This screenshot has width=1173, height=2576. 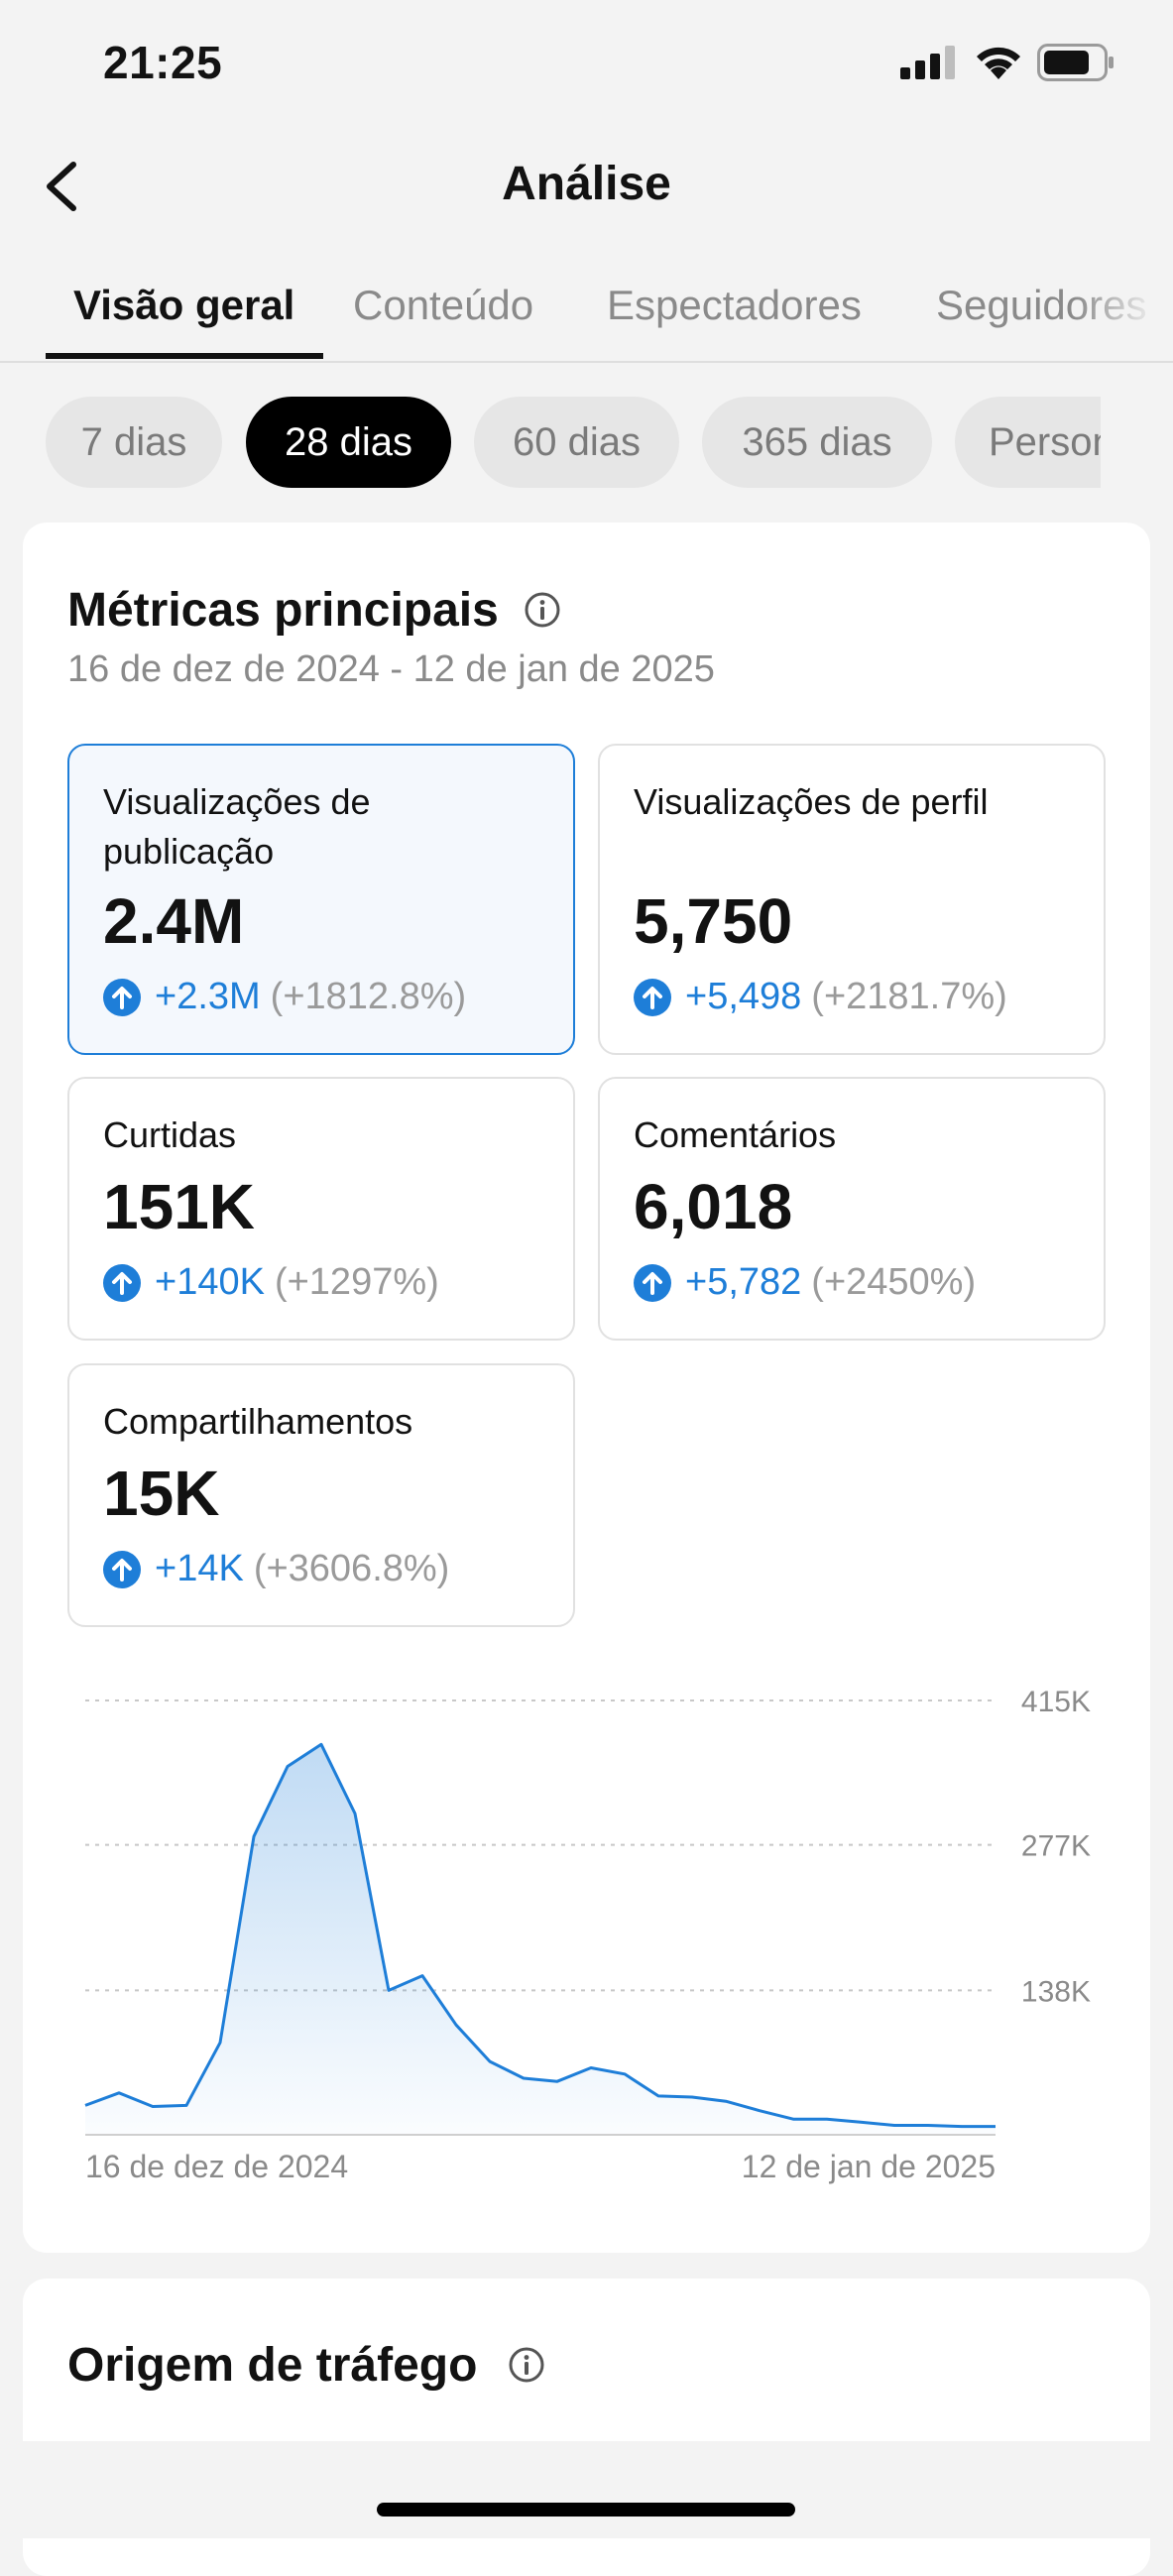 I want to click on chart-line, so click(x=540, y=1935).